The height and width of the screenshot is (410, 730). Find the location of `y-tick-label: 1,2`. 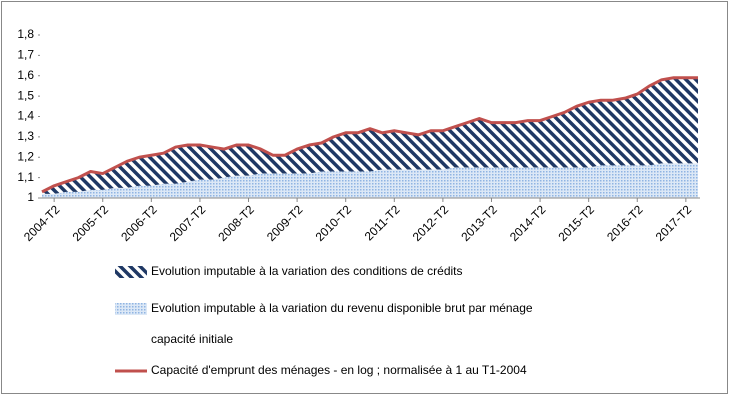

y-tick-label: 1,2 is located at coordinates (25, 156).